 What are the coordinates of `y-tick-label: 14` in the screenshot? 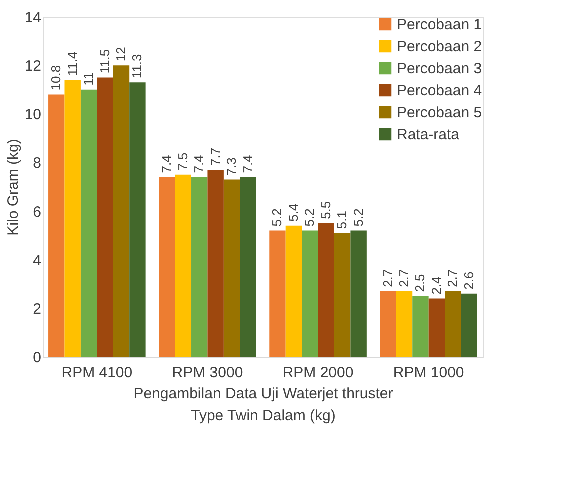 It's located at (33, 18).